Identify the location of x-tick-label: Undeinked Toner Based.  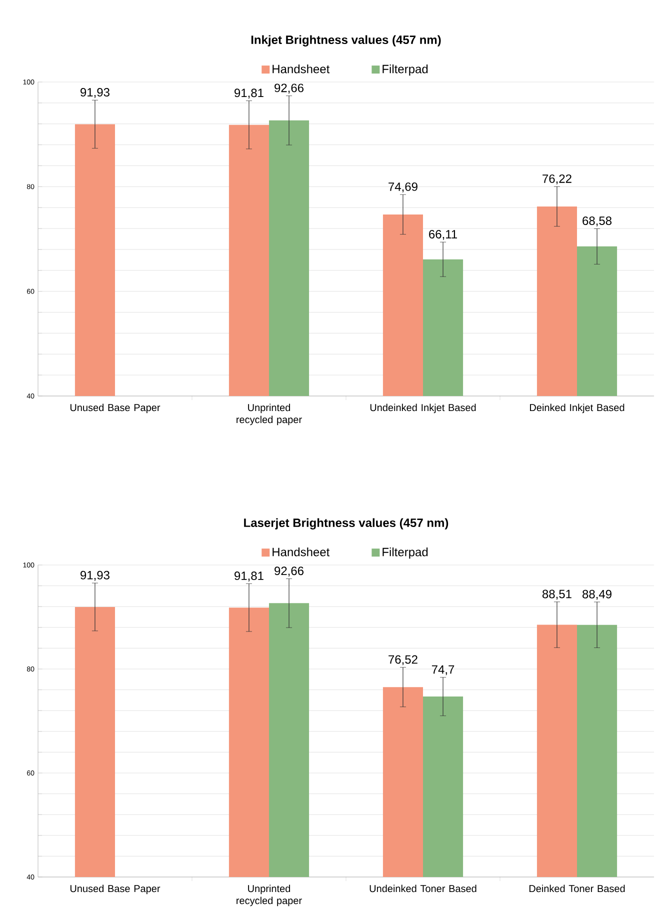
(423, 888).